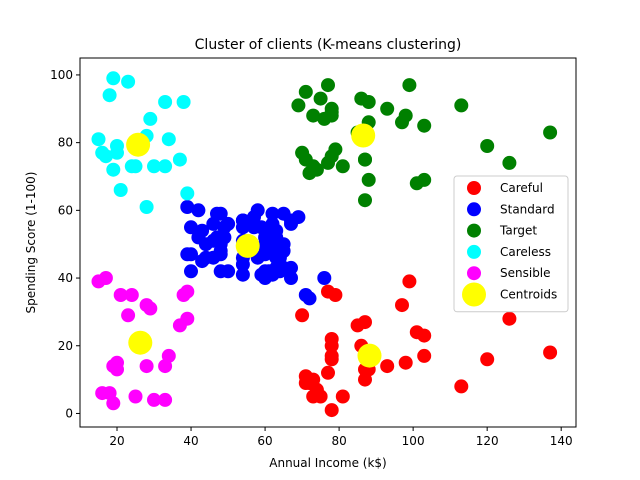 Image resolution: width=640 pixels, height=480 pixels. I want to click on y-tick-label: 100, so click(61, 75).